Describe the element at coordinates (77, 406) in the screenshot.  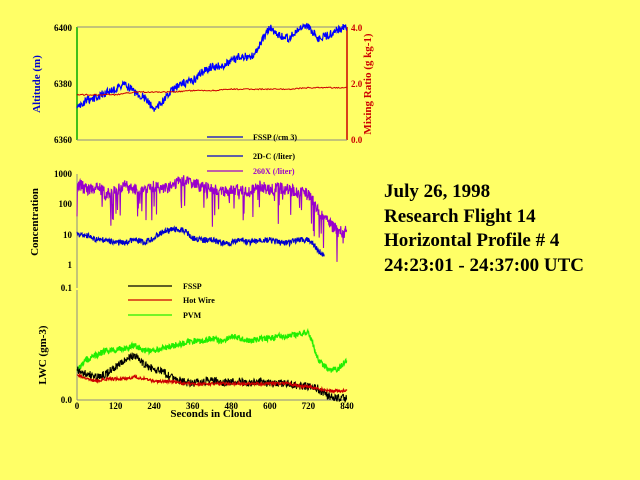
I see `x-tick-label: 0` at that location.